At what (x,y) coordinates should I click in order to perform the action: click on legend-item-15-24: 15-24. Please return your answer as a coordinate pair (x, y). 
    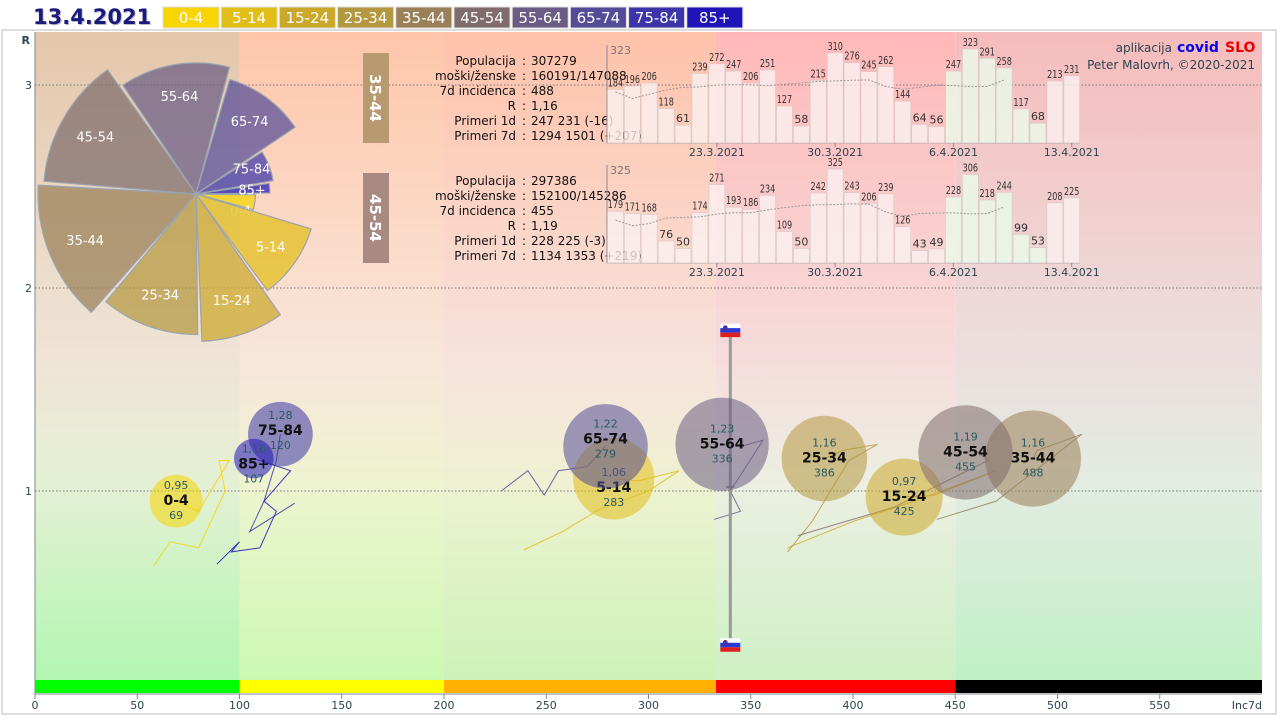
    Looking at the image, I should click on (307, 17).